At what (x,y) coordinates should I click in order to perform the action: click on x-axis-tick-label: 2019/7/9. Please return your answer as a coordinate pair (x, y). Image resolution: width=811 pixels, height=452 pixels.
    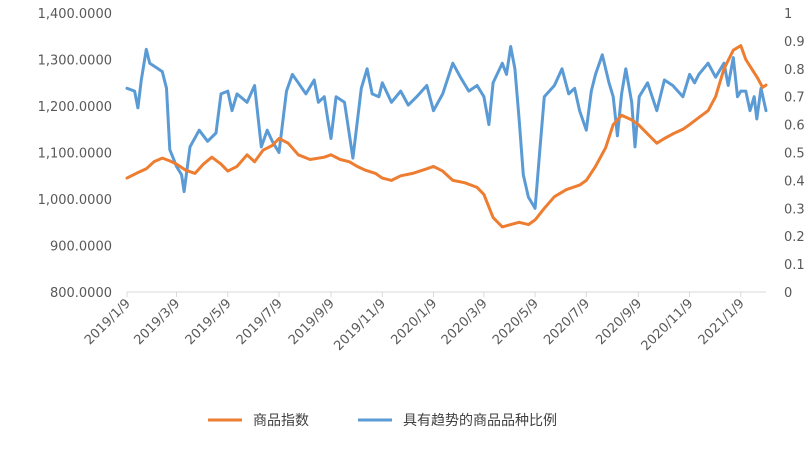
    Looking at the image, I should click on (260, 322).